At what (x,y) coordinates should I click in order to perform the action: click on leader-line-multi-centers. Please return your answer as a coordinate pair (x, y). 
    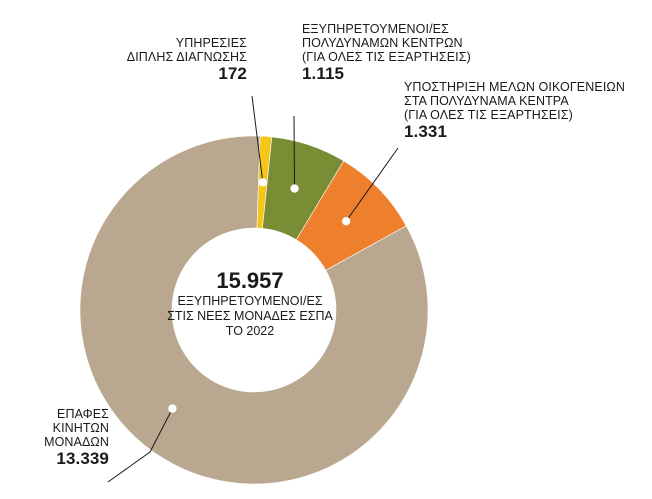
    Looking at the image, I should click on (294, 152).